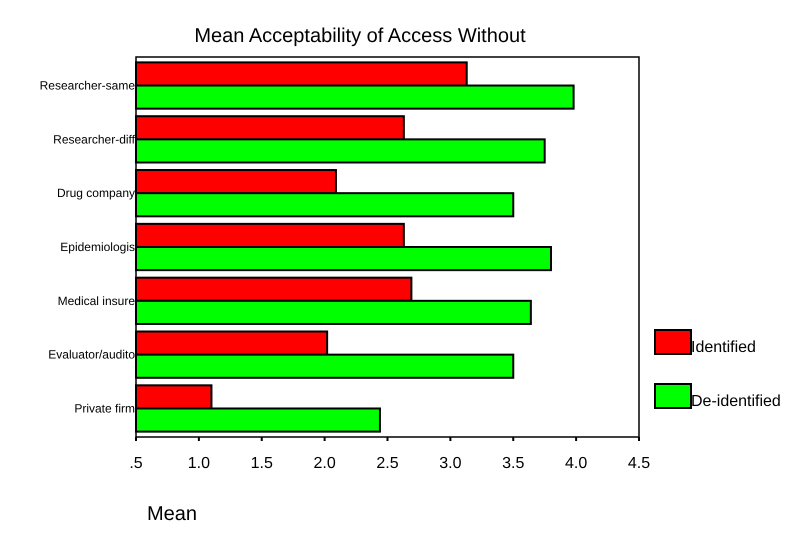 This screenshot has width=812, height=541. What do you see at coordinates (88, 85) in the screenshot?
I see `y-tick-label: Researcher-same` at bounding box center [88, 85].